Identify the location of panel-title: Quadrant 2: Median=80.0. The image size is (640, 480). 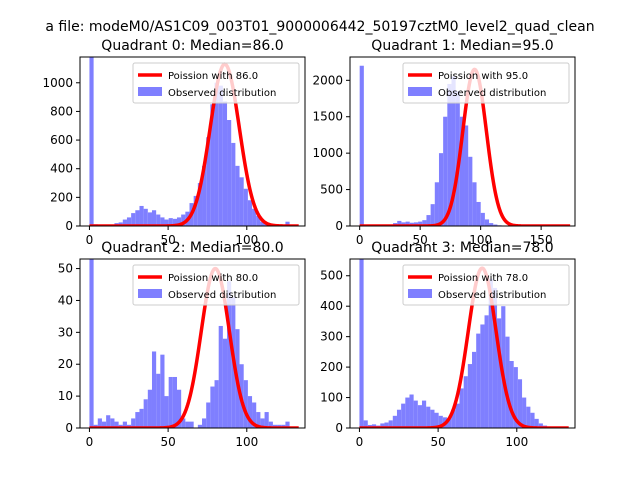
(192, 248).